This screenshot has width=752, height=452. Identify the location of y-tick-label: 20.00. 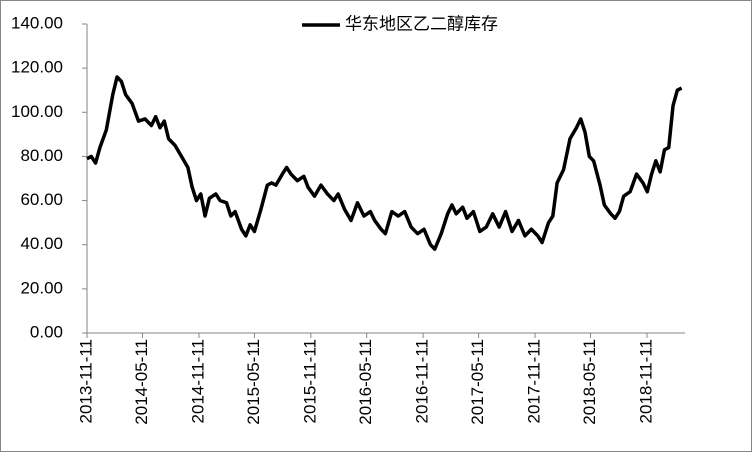
(41, 287).